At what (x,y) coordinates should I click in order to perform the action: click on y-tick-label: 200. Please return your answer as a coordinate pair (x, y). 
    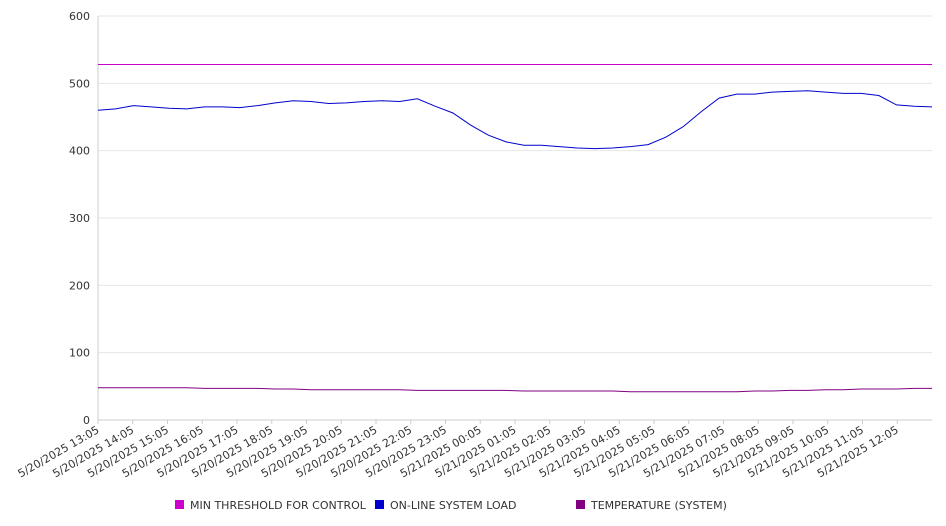
    Looking at the image, I should click on (79, 285).